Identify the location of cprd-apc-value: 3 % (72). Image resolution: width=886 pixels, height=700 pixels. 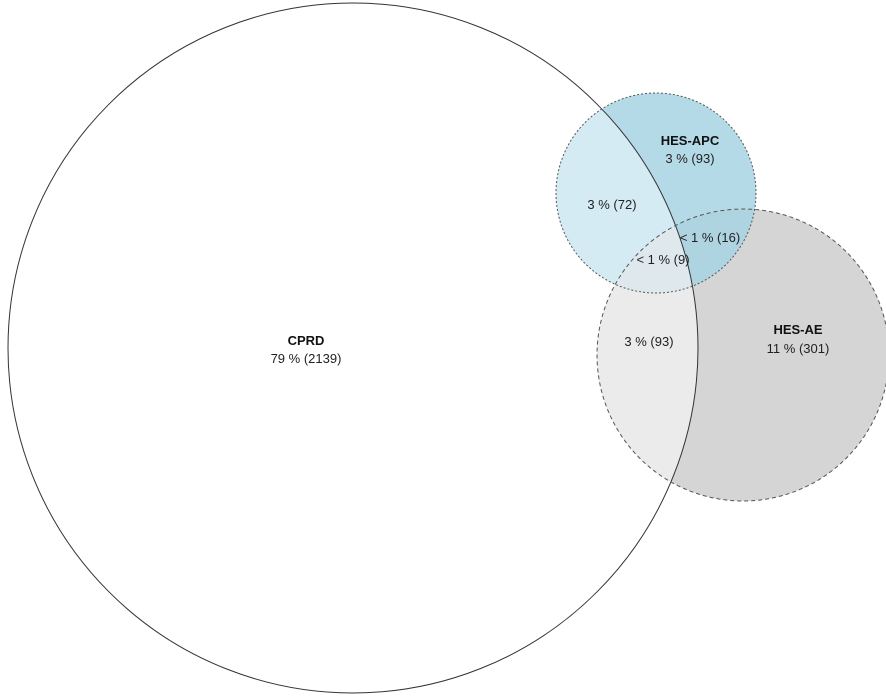
(611, 204).